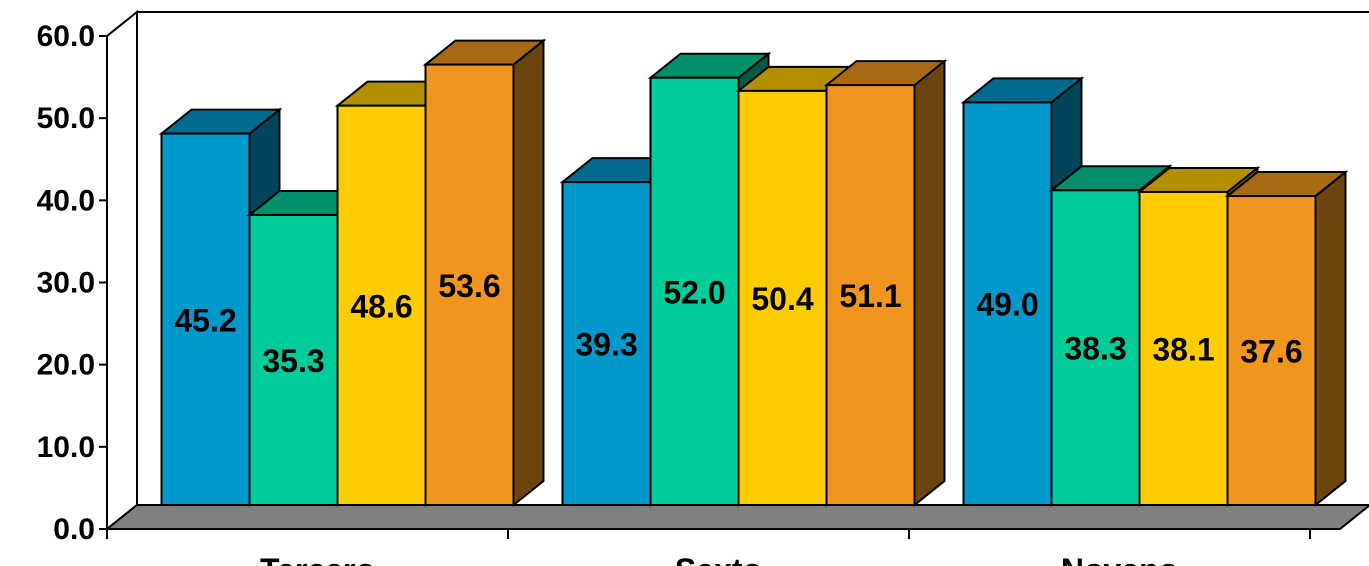 This screenshot has width=1369, height=566. I want to click on data-label: 38.1, so click(1183, 349).